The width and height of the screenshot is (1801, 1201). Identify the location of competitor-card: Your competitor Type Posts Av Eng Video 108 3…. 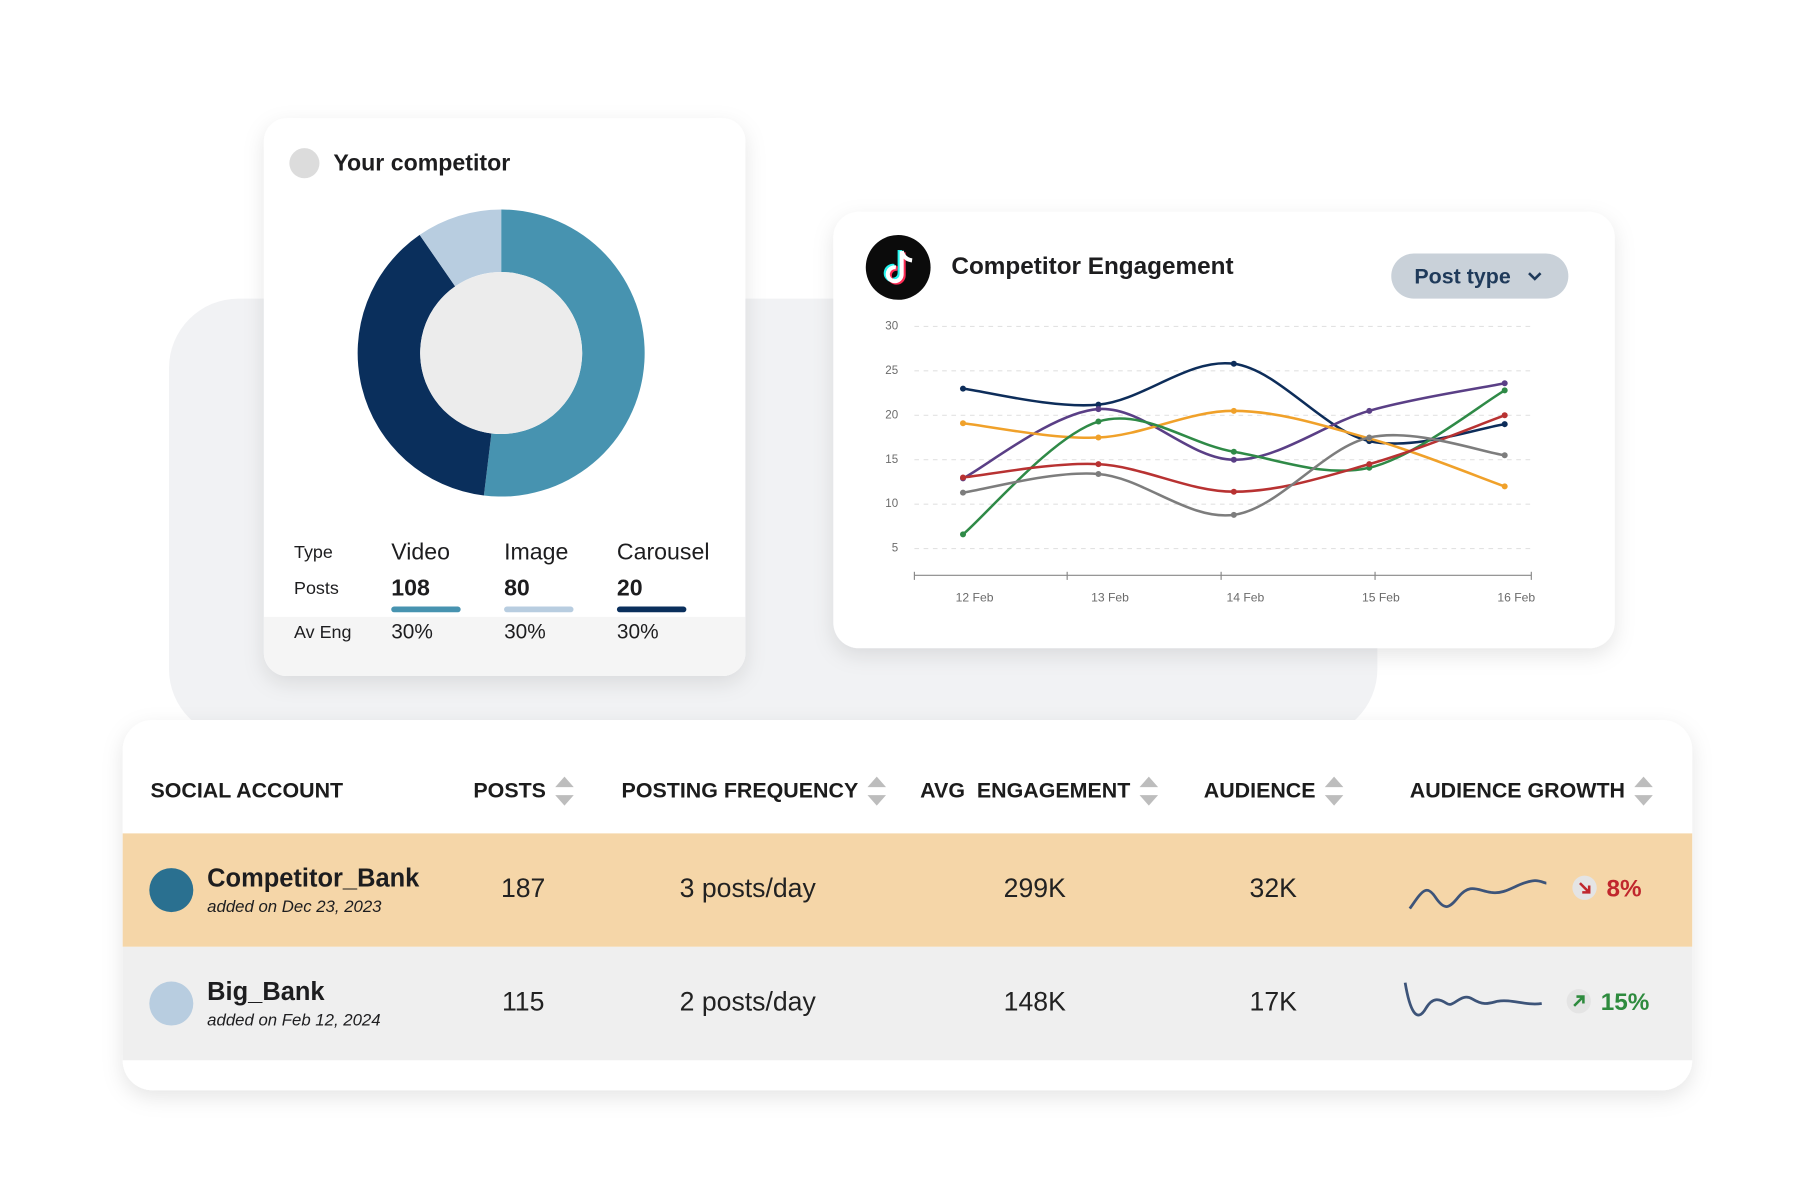
(504, 397).